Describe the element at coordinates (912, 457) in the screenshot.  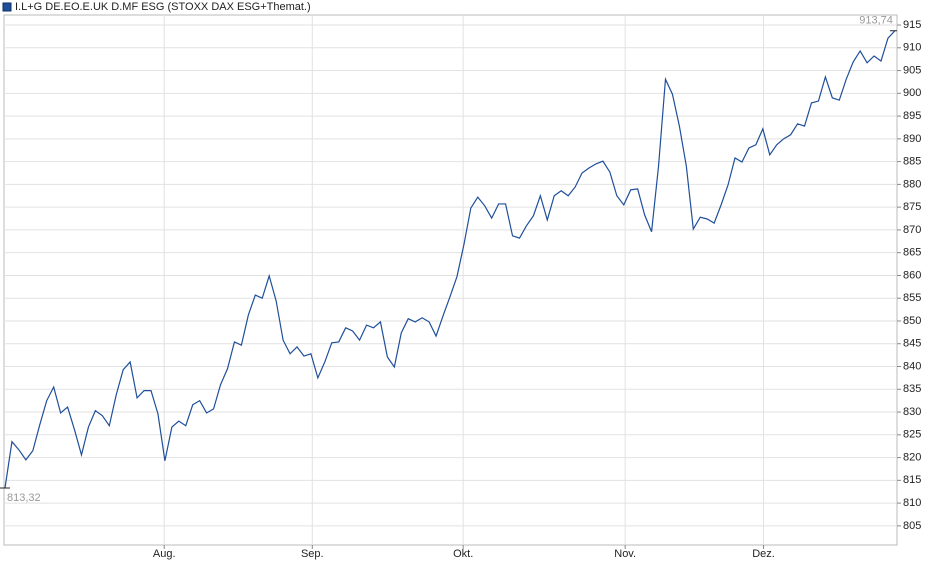
I see `y-tick-label: 820` at that location.